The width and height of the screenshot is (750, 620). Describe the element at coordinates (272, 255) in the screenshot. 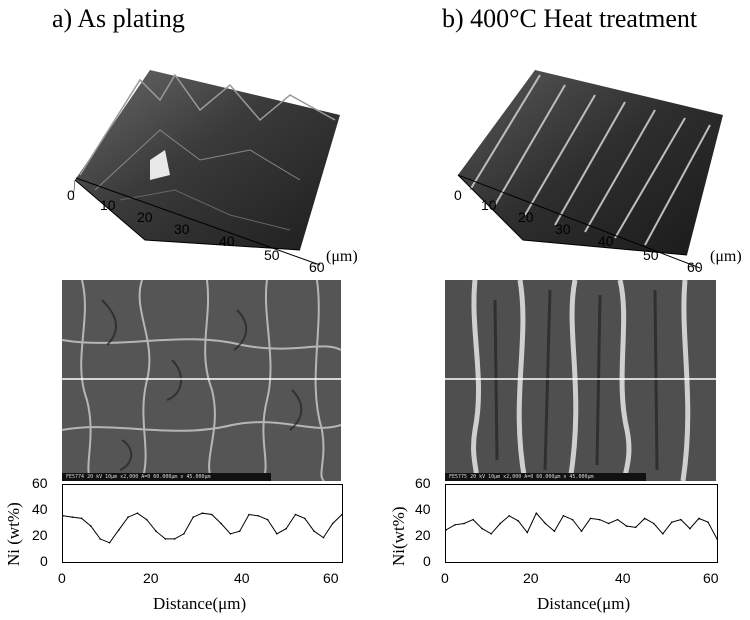

I see `surface-tick: 50` at that location.